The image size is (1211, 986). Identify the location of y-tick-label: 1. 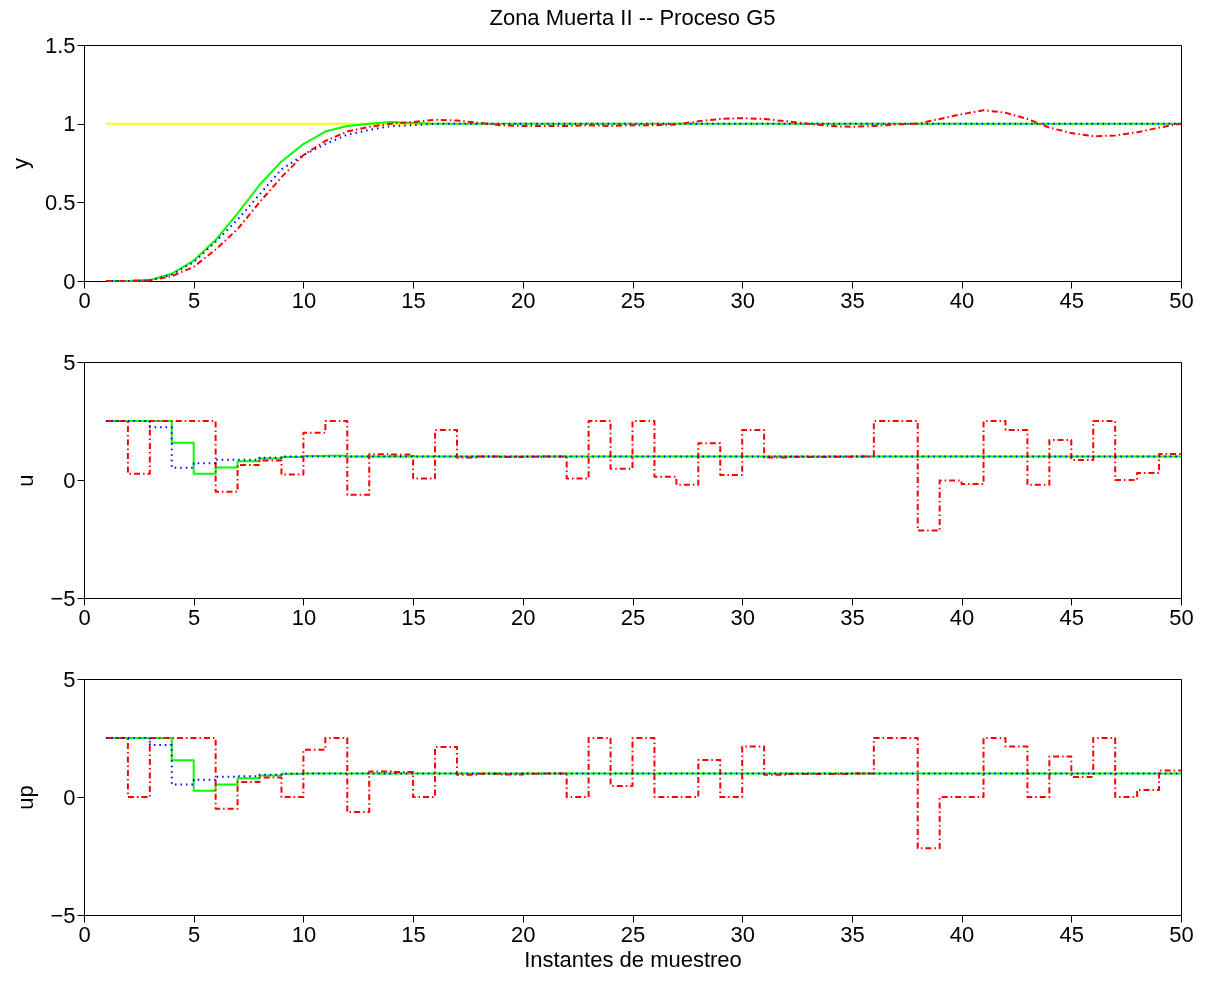
(69, 124).